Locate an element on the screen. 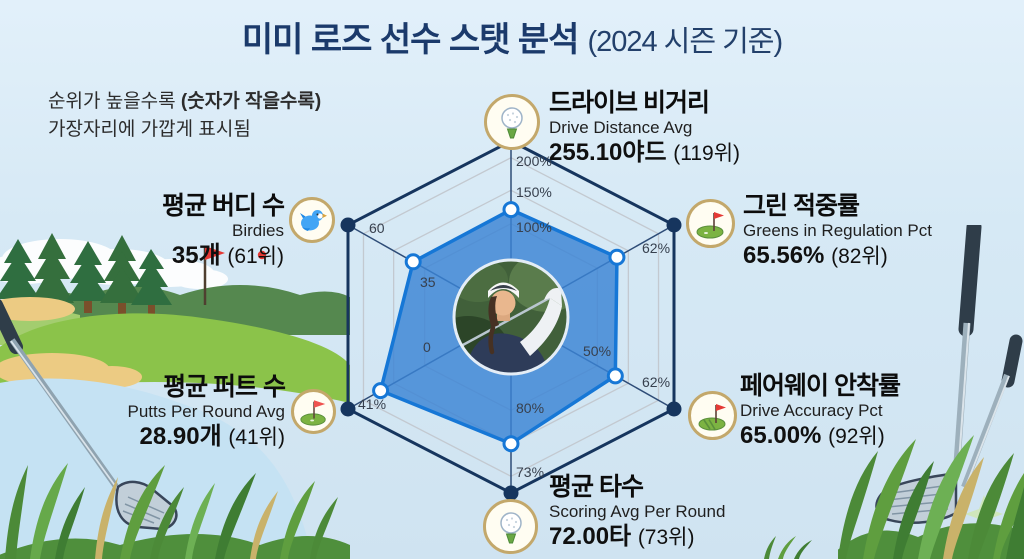 The image size is (1024, 559). stat-rank: (73위) is located at coordinates (666, 537).